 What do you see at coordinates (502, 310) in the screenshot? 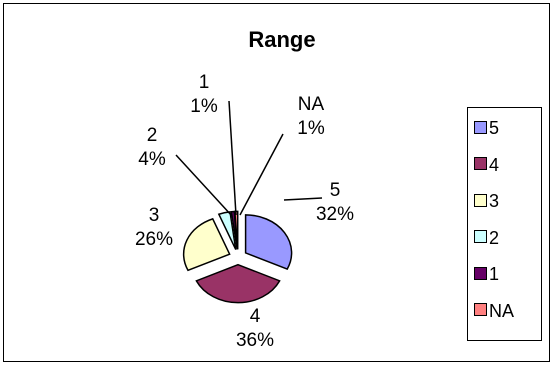
I see `legend-label: NA` at bounding box center [502, 310].